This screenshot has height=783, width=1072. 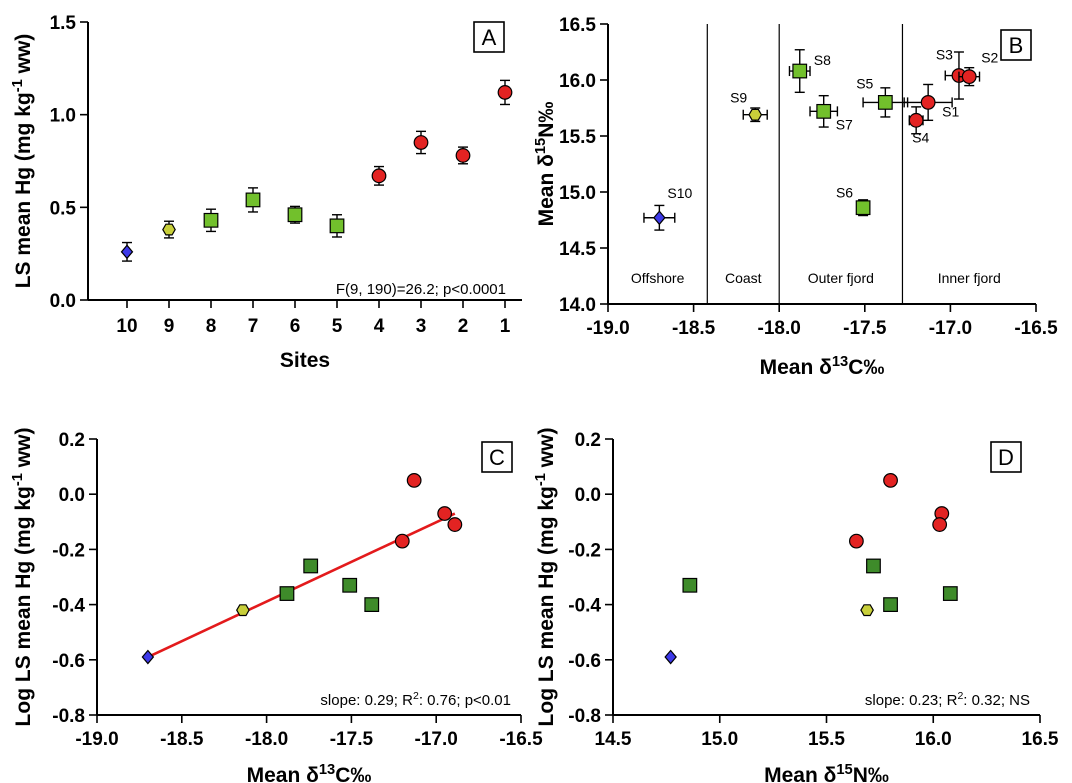 I want to click on b-y-tick-label: 14.5, so click(x=577, y=249).